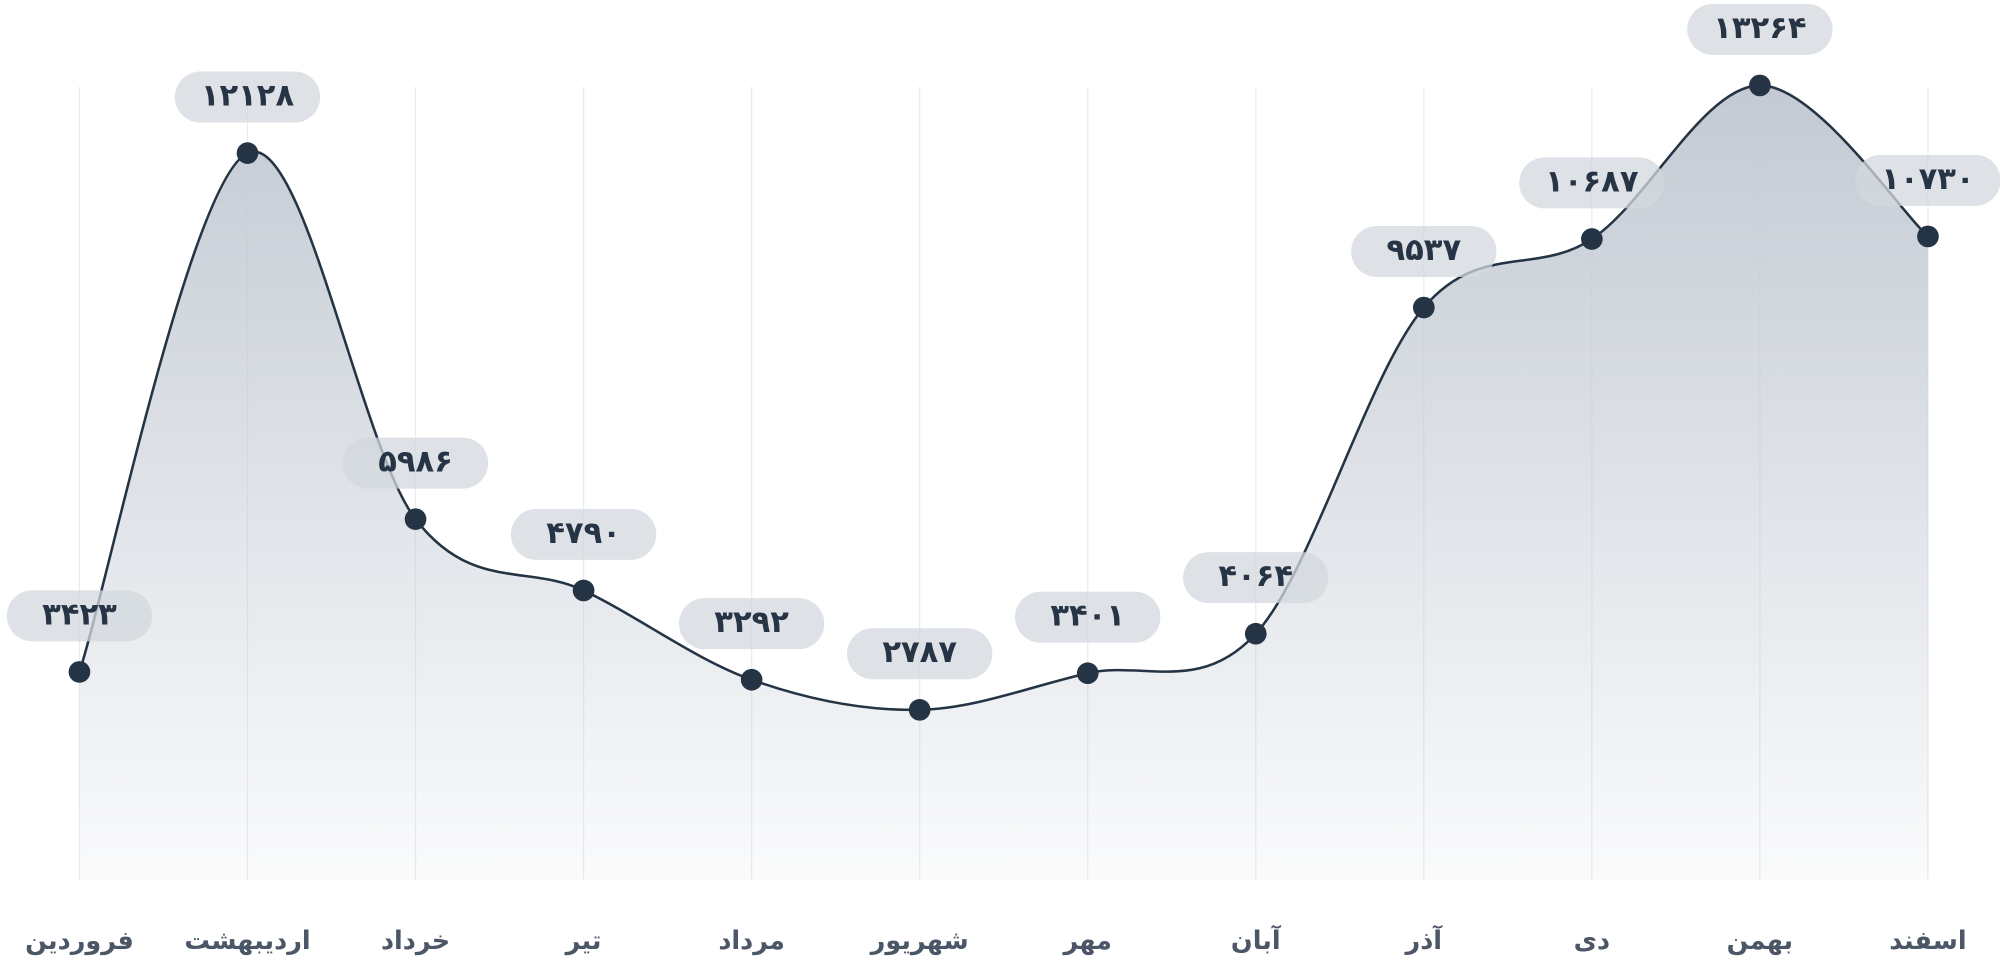 This screenshot has width=2000, height=969. I want to click on x-tick-label: بهمن, so click(1760, 941).